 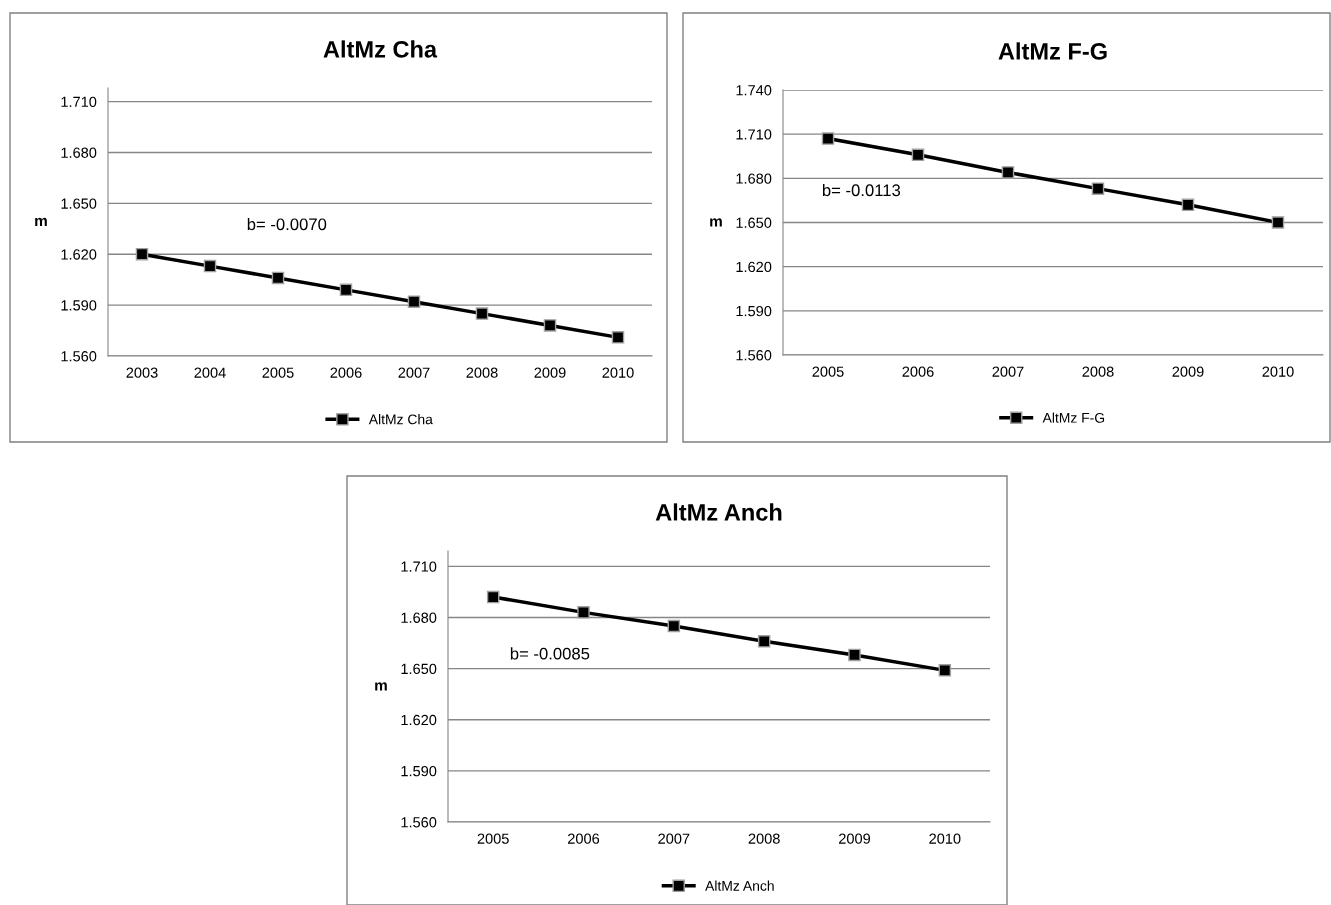 What do you see at coordinates (550, 653) in the screenshot?
I see `annotation: b= -0.0085` at bounding box center [550, 653].